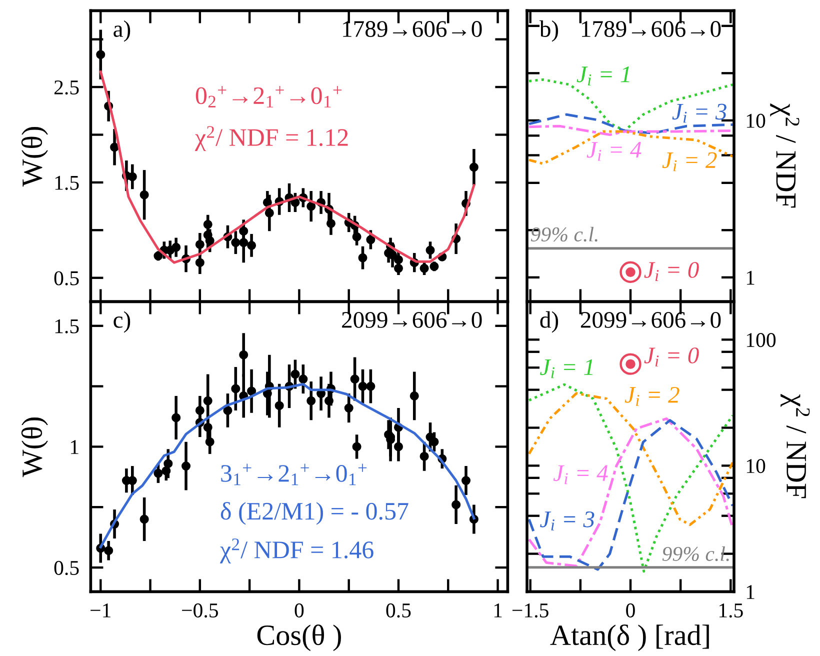 The width and height of the screenshot is (820, 656). What do you see at coordinates (629, 638) in the screenshot?
I see `x-axis-title: Atan(δ ) [rad]` at bounding box center [629, 638].